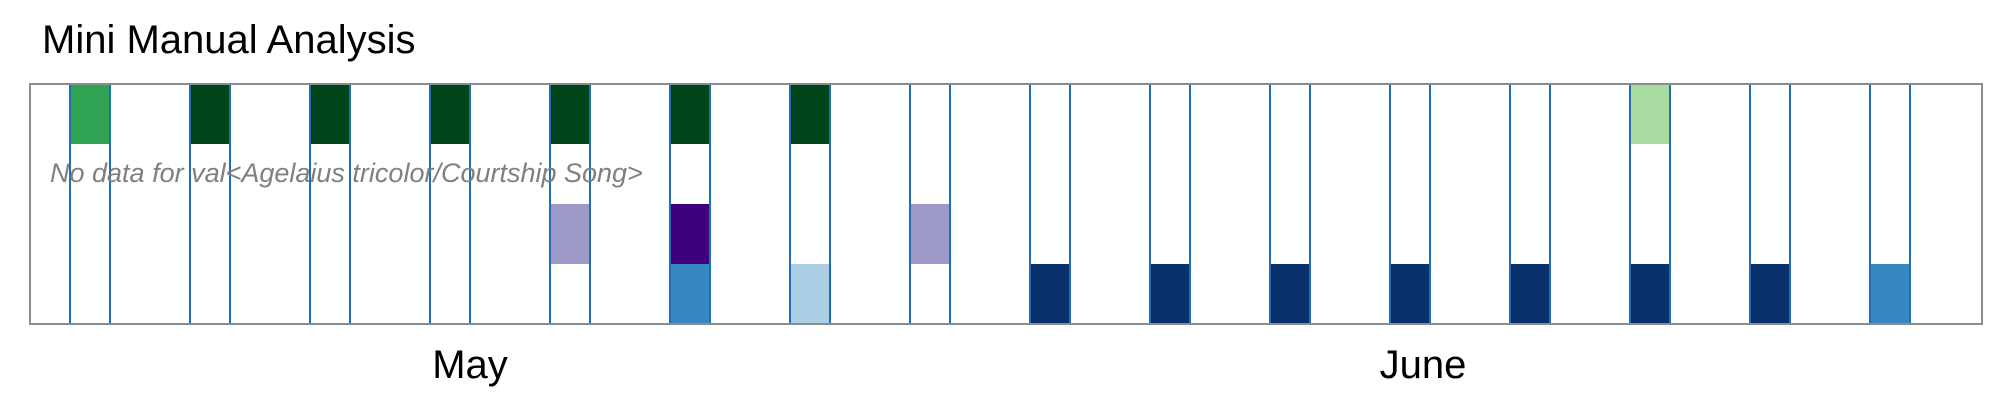  Describe the element at coordinates (1423, 365) in the screenshot. I see `x-axis-label: June` at that location.